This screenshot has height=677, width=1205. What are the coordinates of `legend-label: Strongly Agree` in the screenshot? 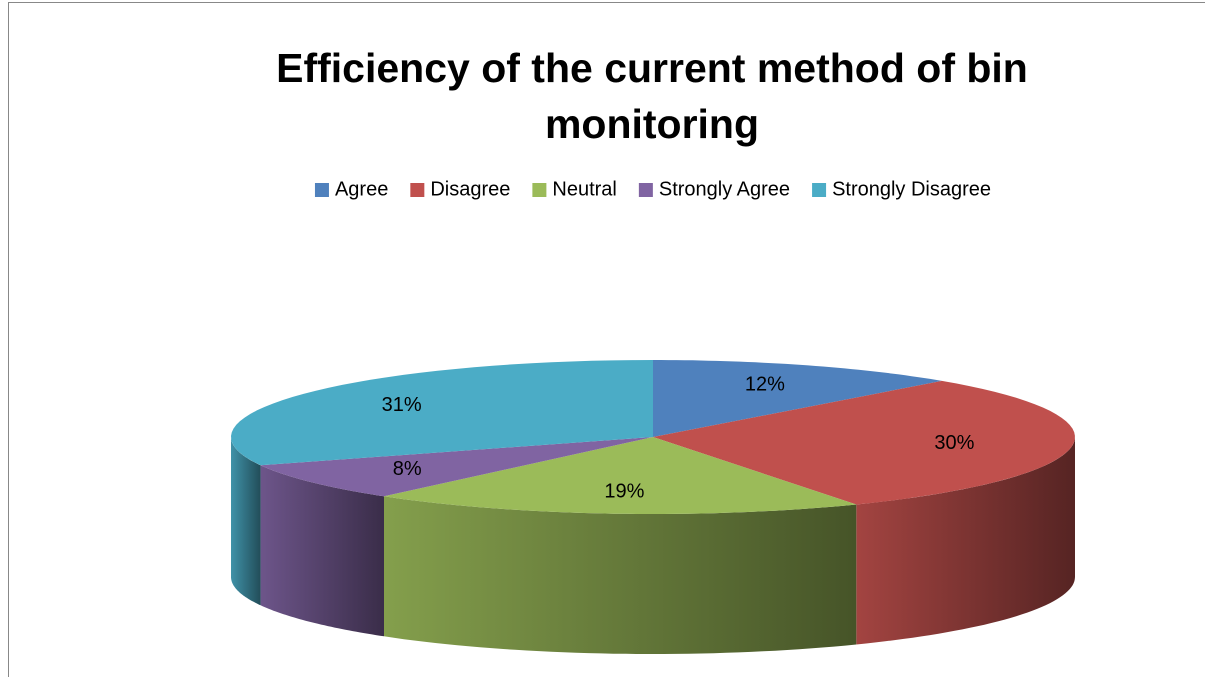 It's located at (724, 189).